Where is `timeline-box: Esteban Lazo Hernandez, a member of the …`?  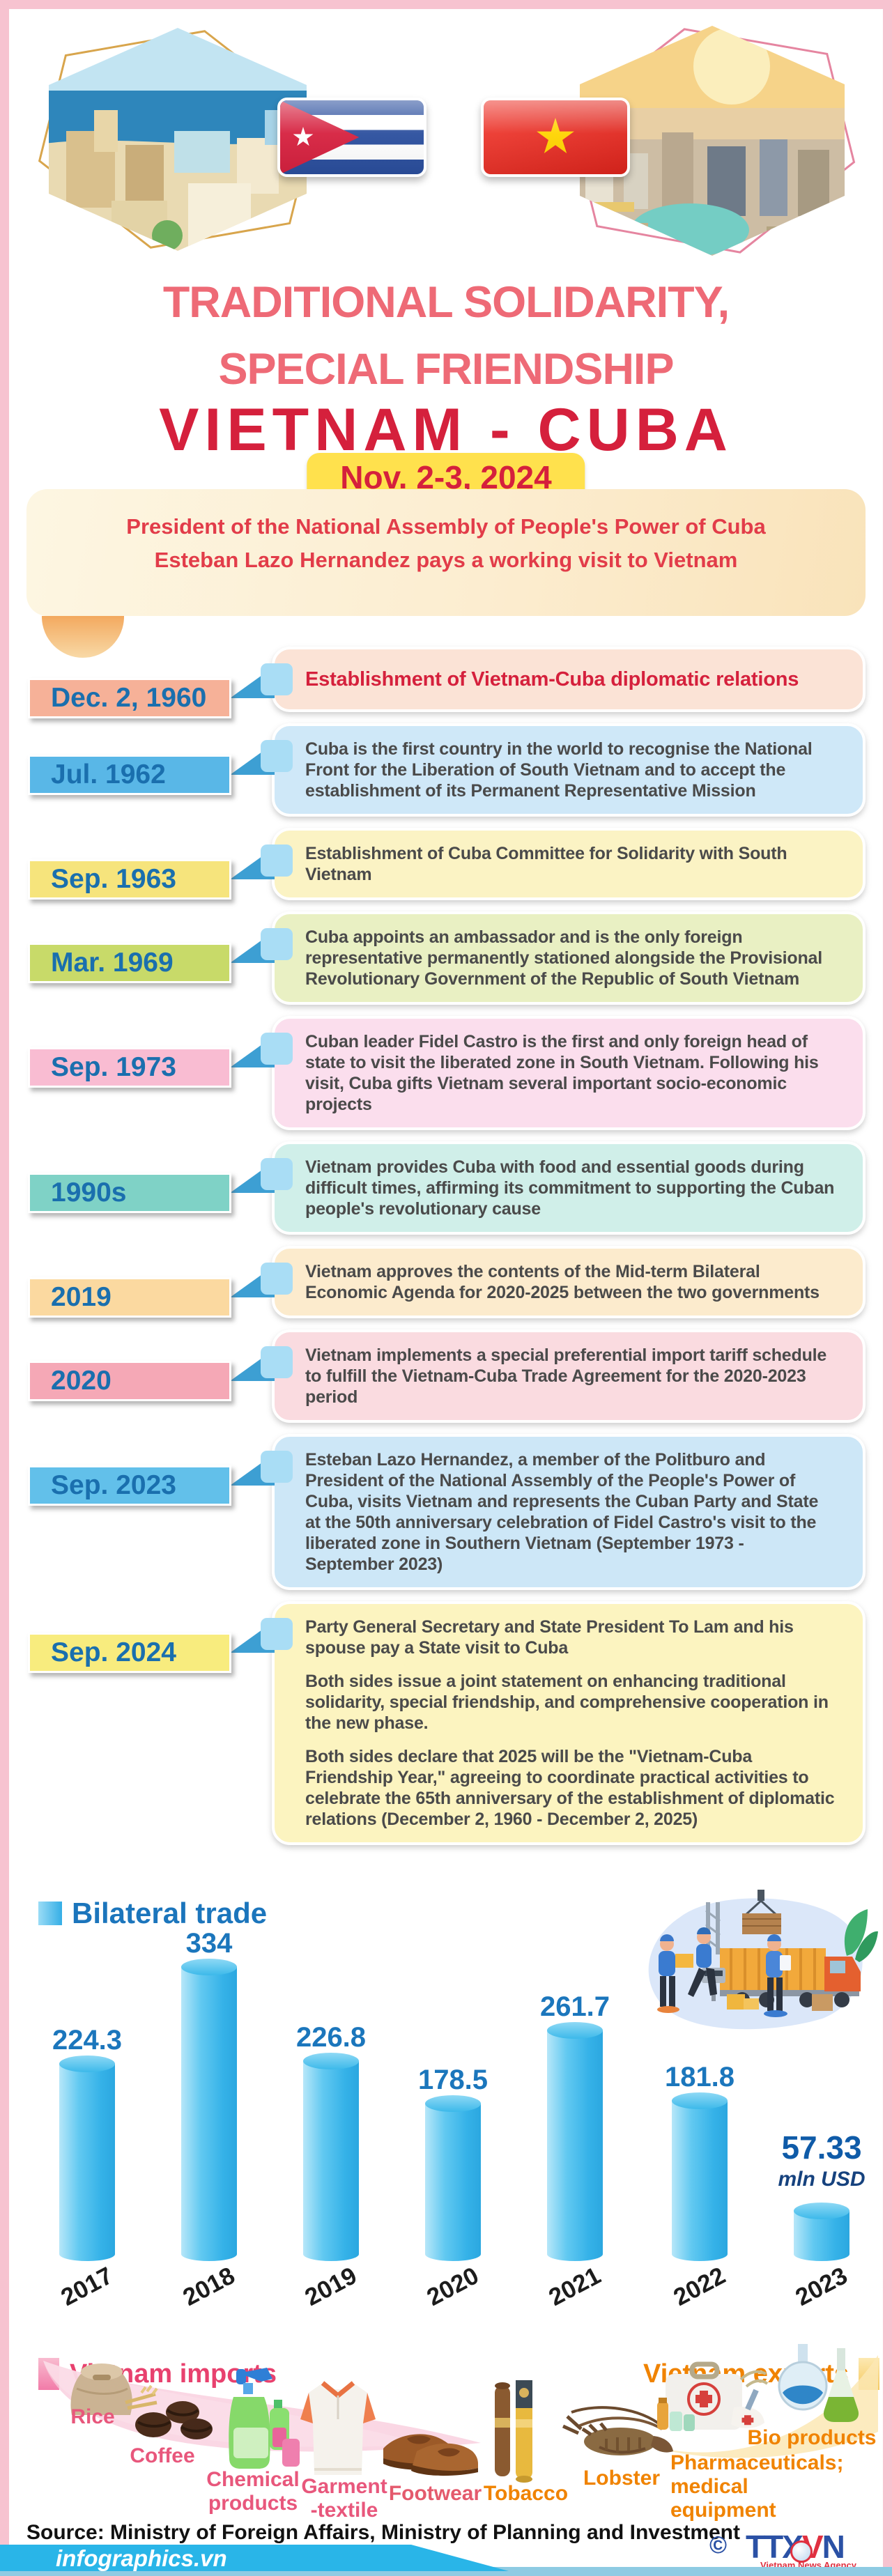
timeline-box: Esteban Lazo Hernandez, a member of the … is located at coordinates (569, 1512).